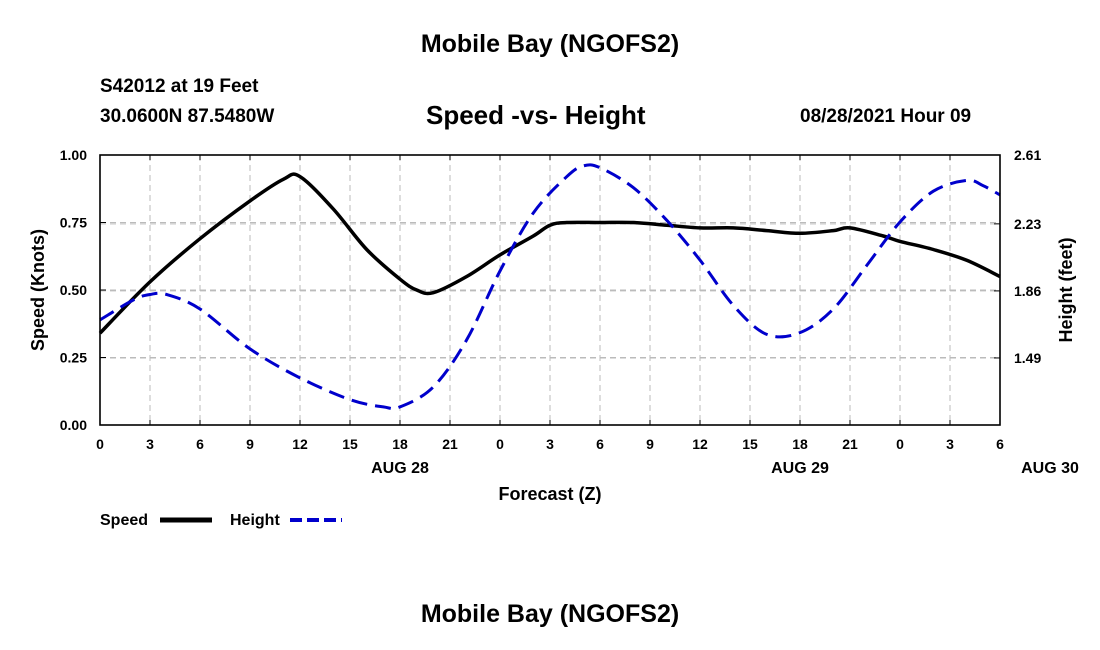 Image resolution: width=1100 pixels, height=650 pixels. Describe the element at coordinates (1027, 358) in the screenshot. I see `y2-tick-label: 1.49` at that location.